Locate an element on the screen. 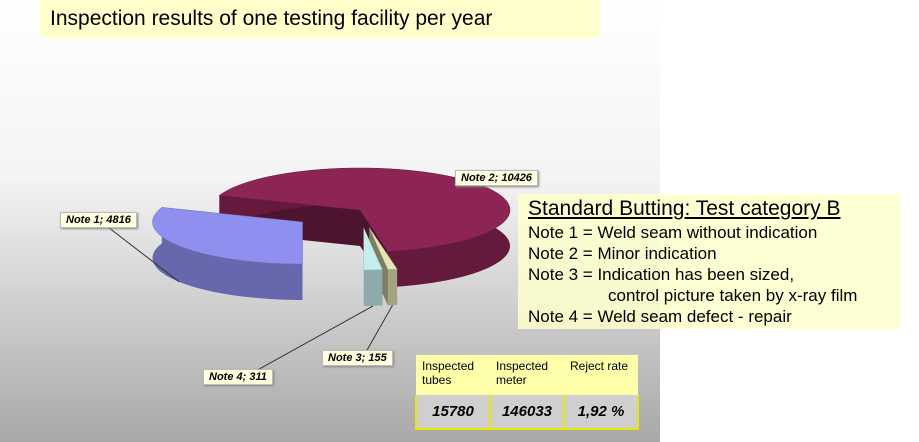 Image resolution: width=919 pixels, height=442 pixels. table-header-cell: Inspected meter is located at coordinates (527, 375).